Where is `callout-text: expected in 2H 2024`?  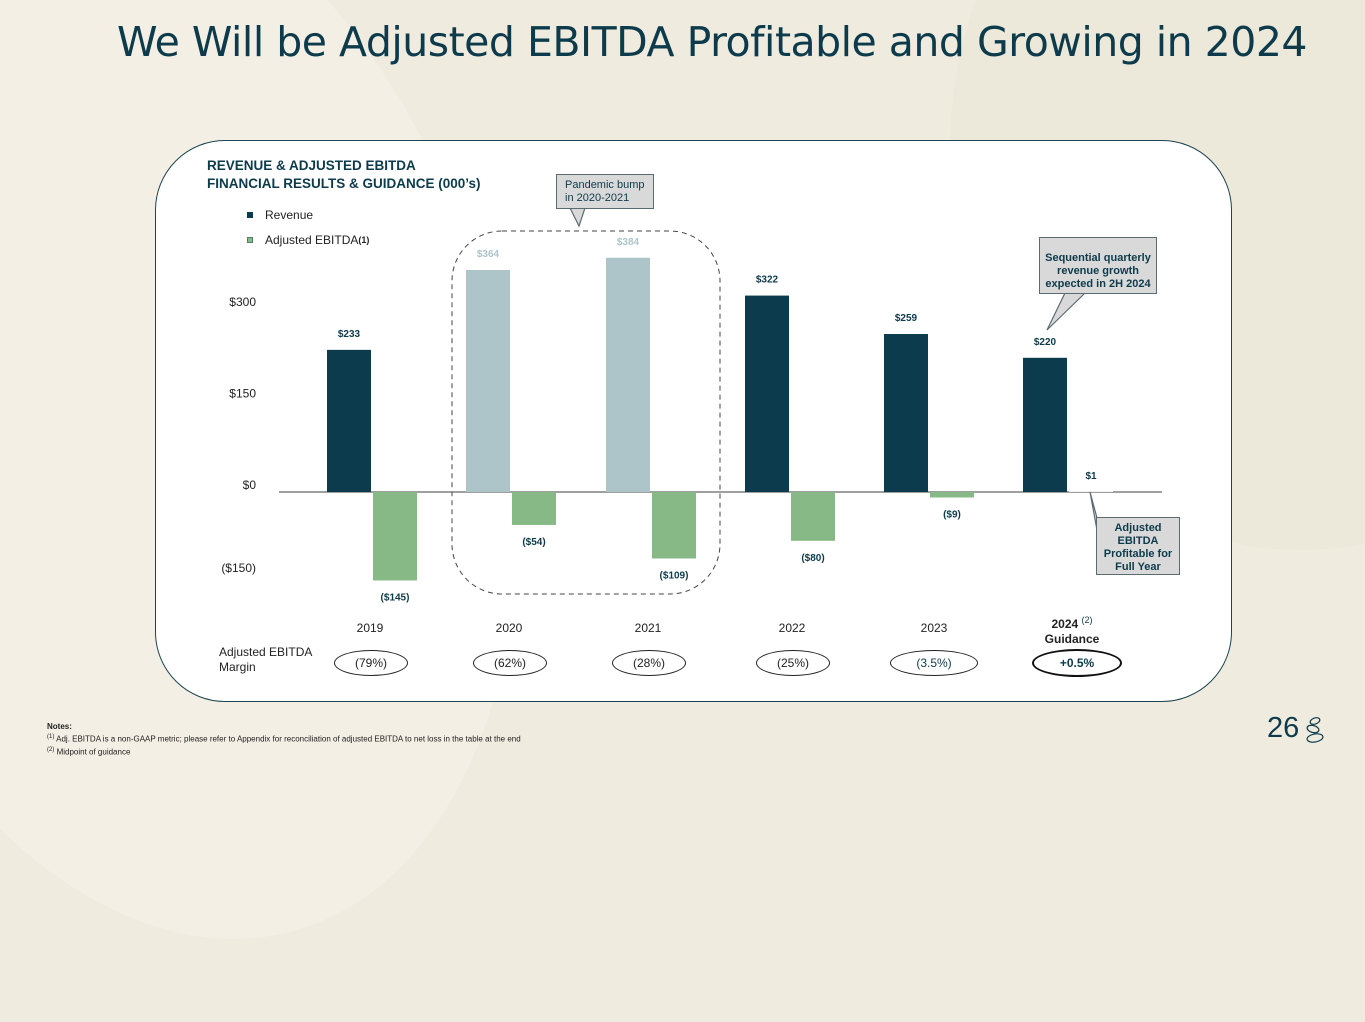
callout-text: expected in 2H 2024 is located at coordinates (1098, 284).